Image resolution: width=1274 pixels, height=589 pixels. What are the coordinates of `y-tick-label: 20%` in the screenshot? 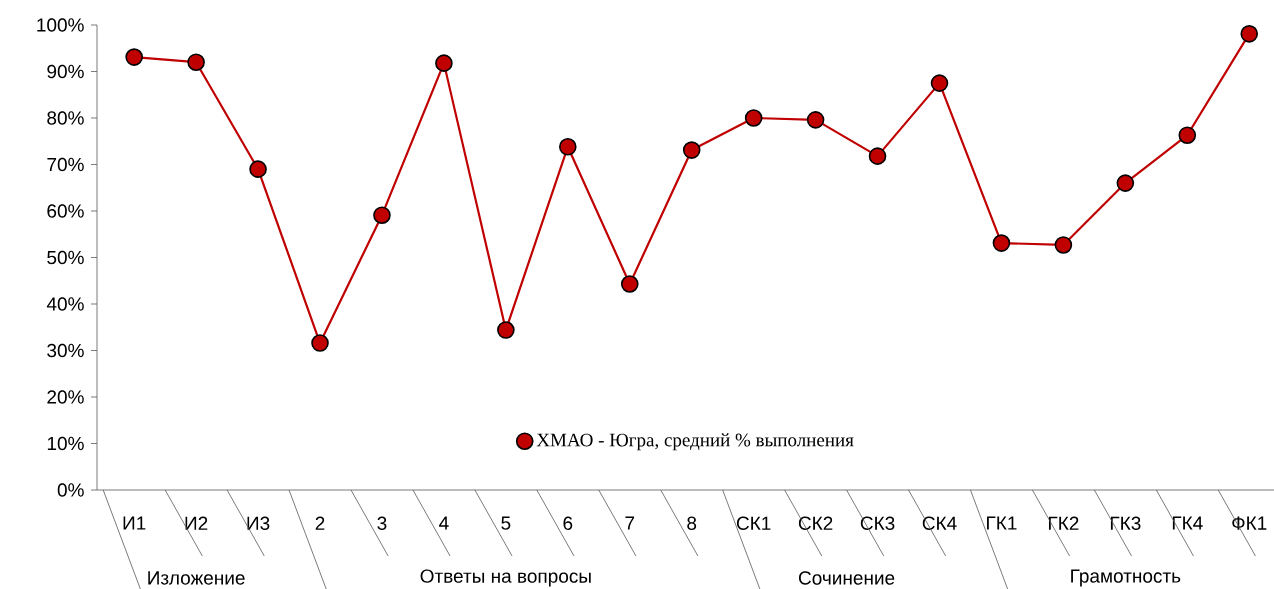 It's located at (65, 397).